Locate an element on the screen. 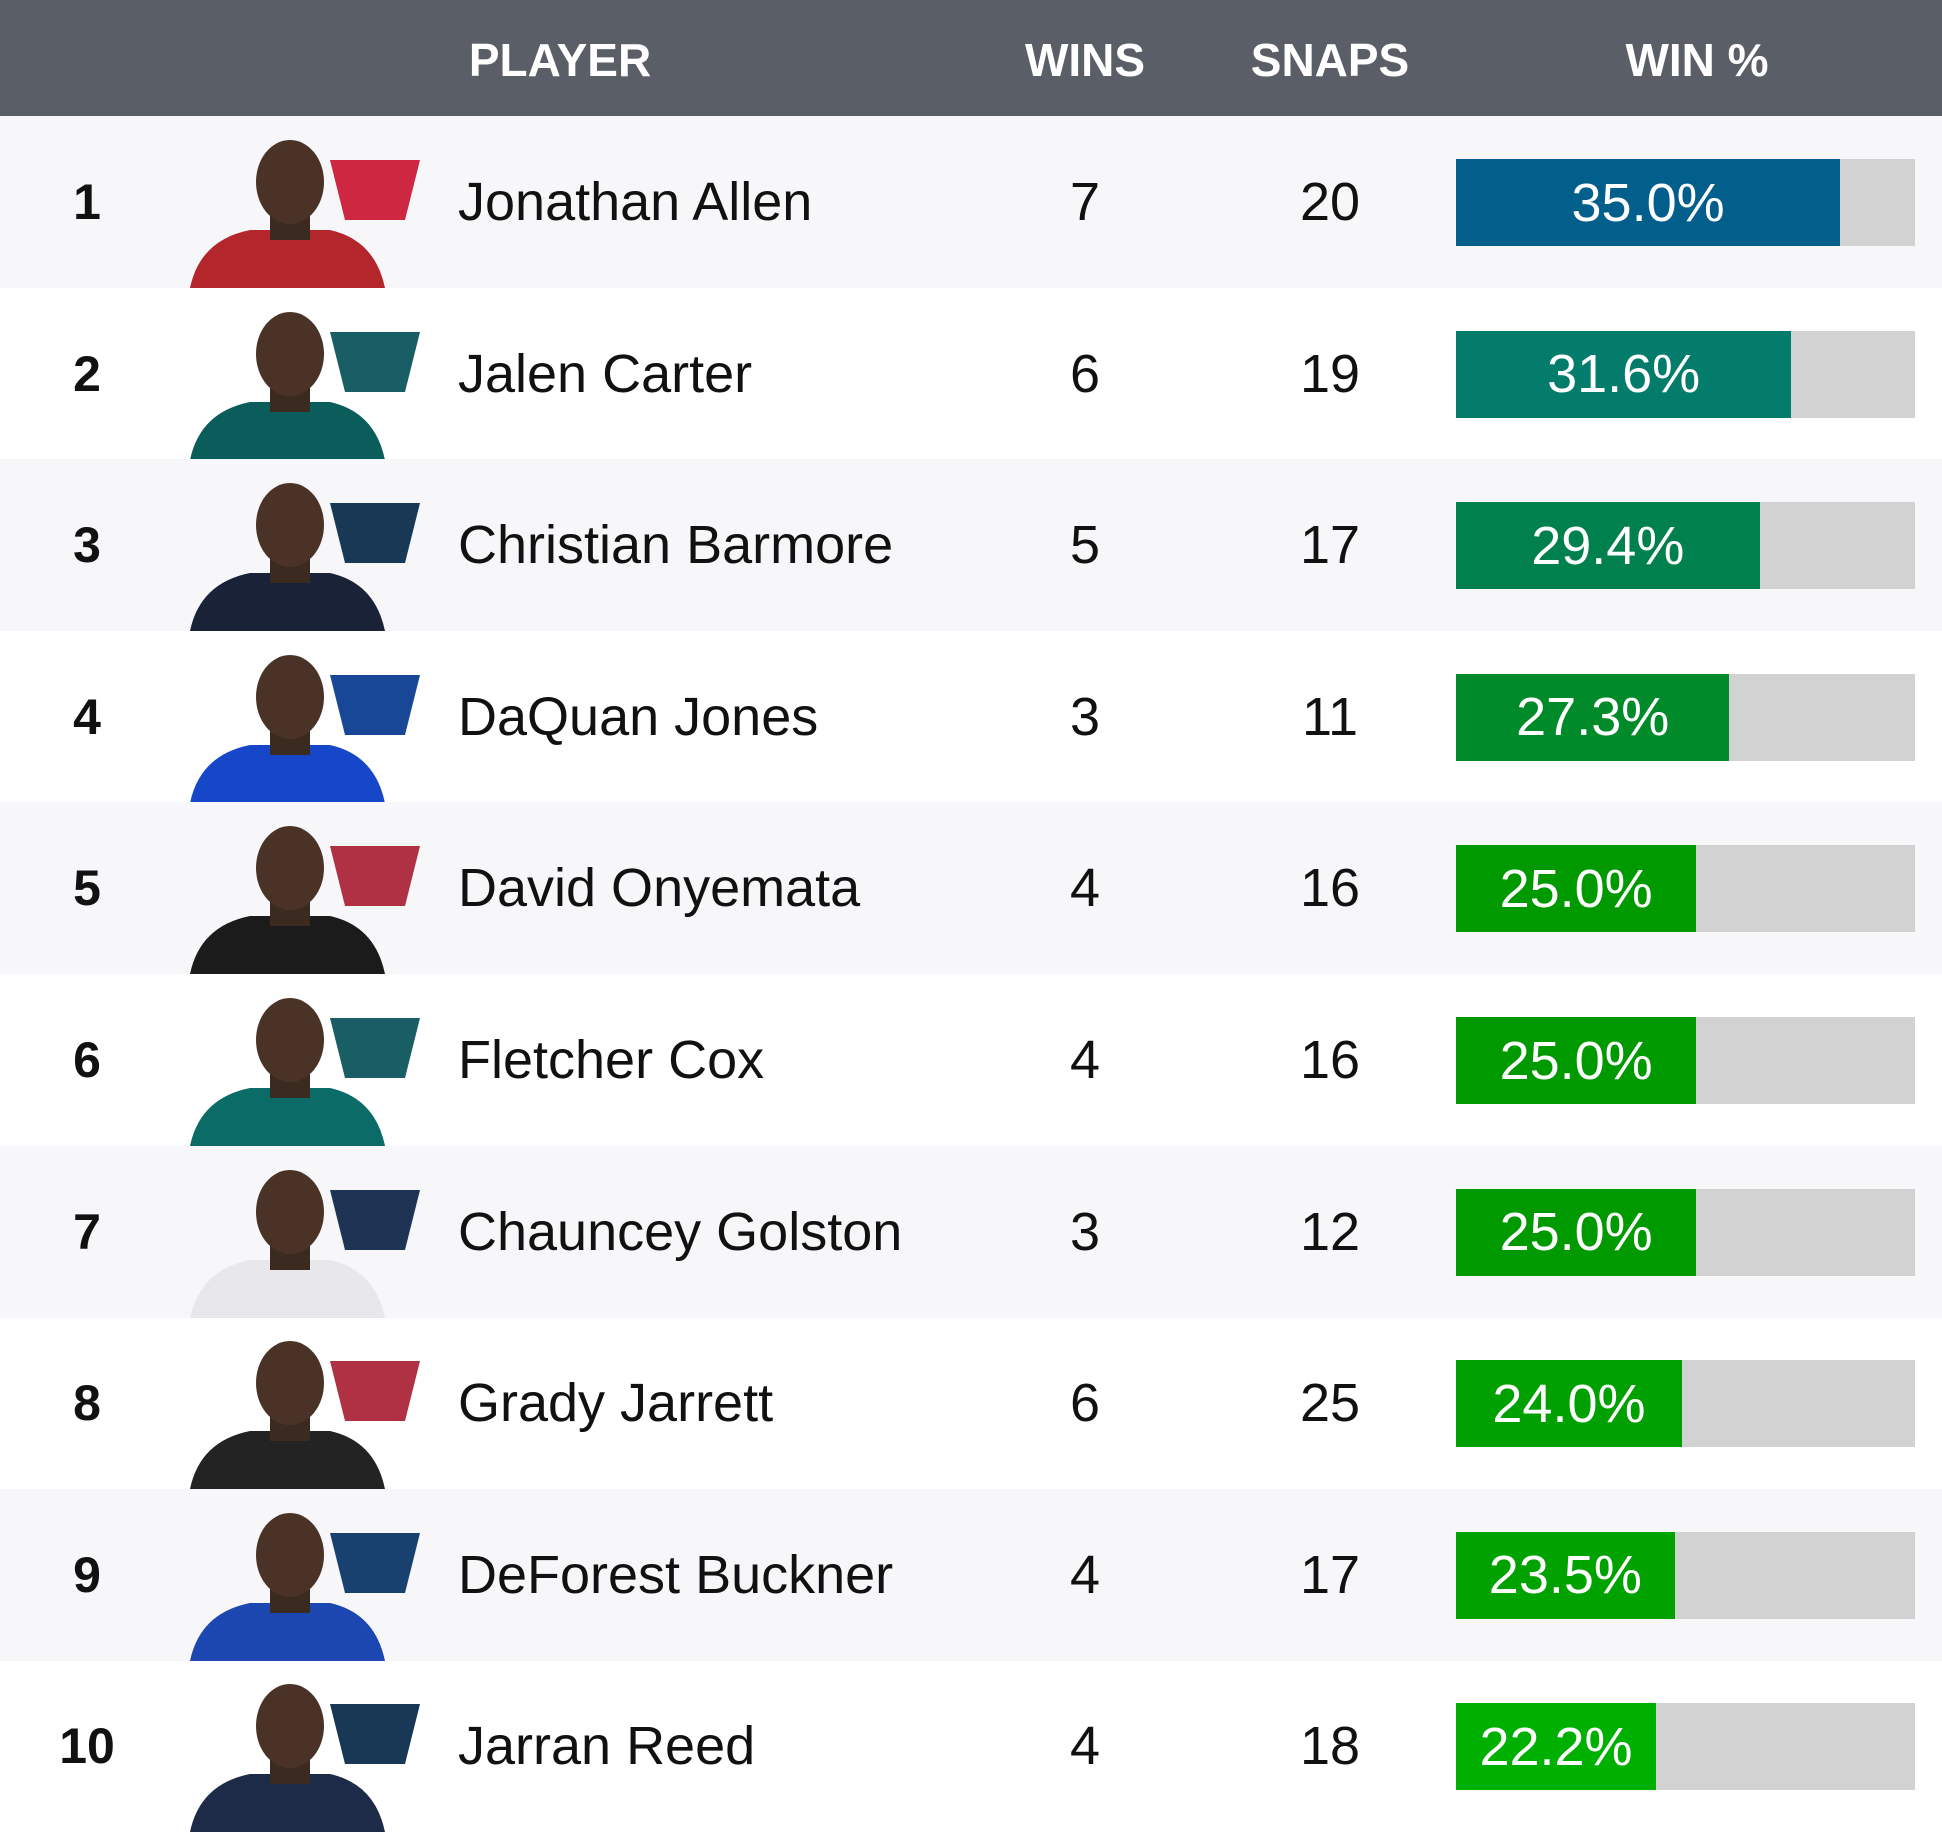 This screenshot has height=1832, width=1942. rank: 3 is located at coordinates (87, 545).